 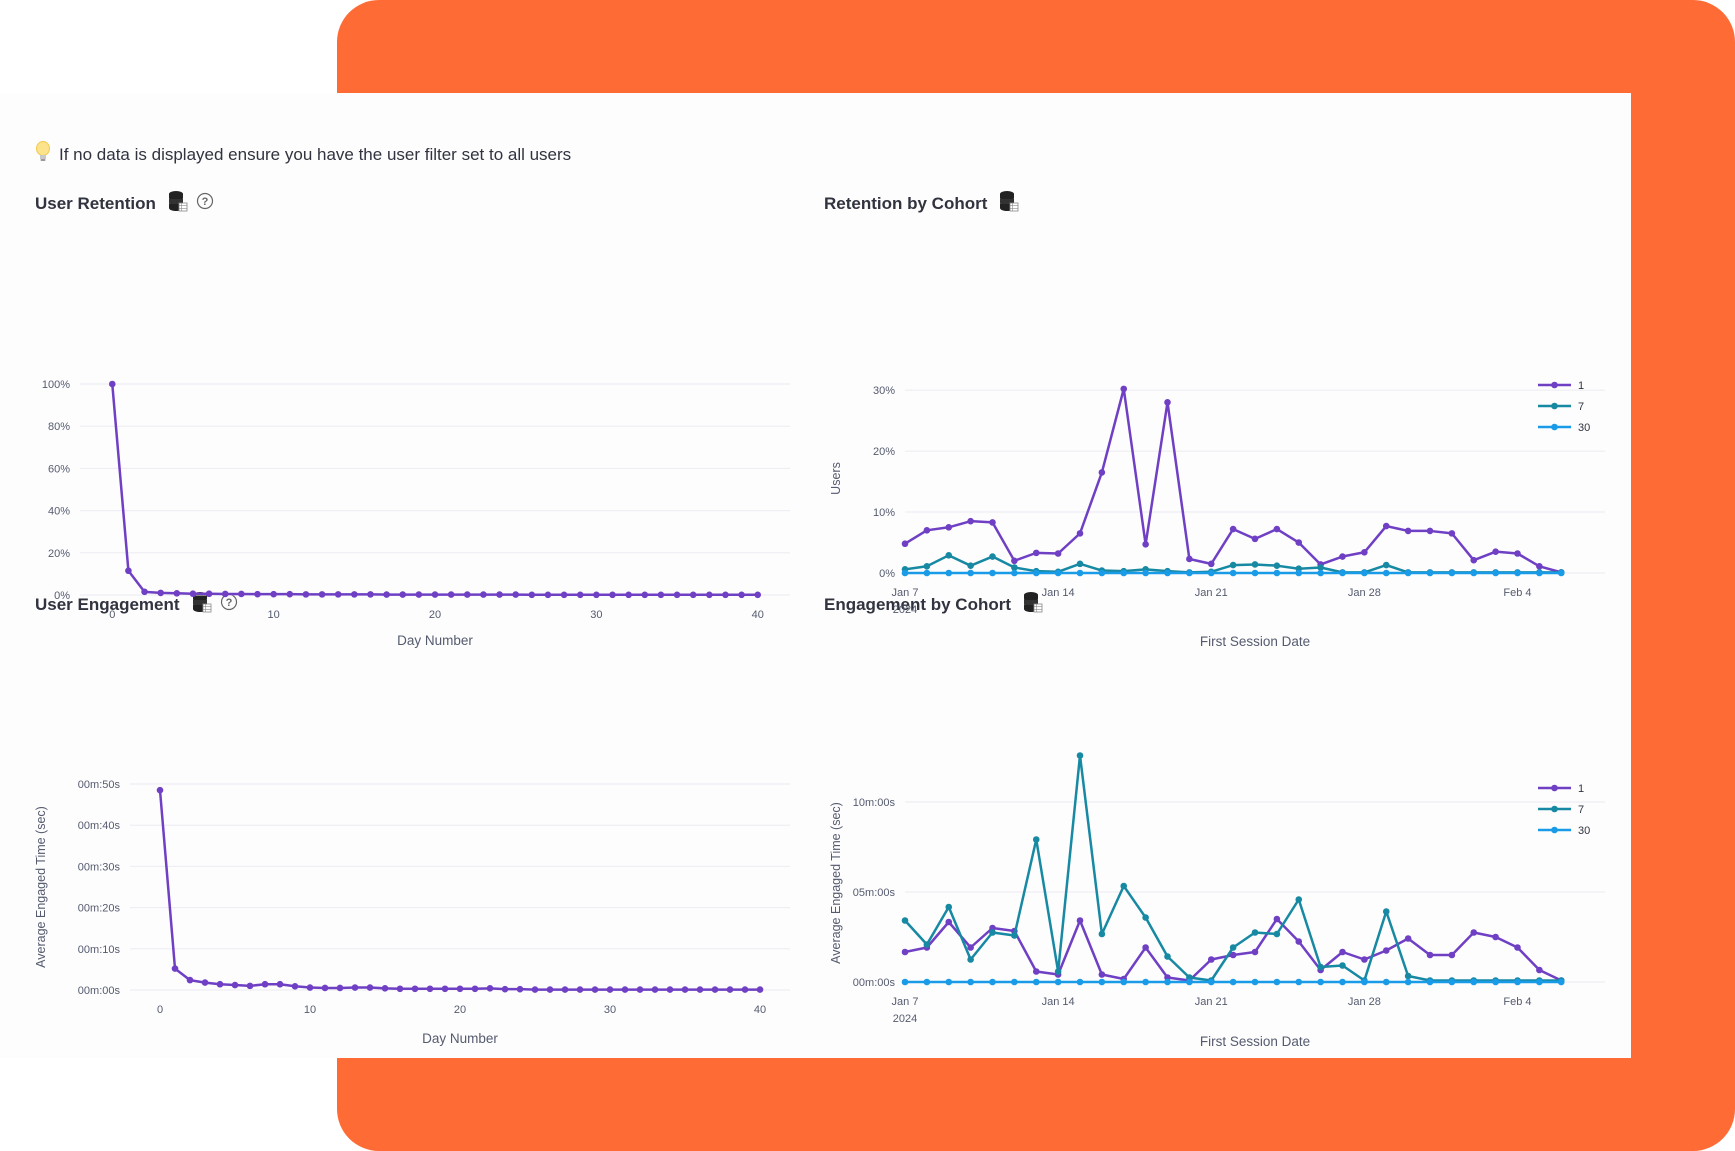 What do you see at coordinates (1584, 831) in the screenshot?
I see `legend-label-30: 30` at bounding box center [1584, 831].